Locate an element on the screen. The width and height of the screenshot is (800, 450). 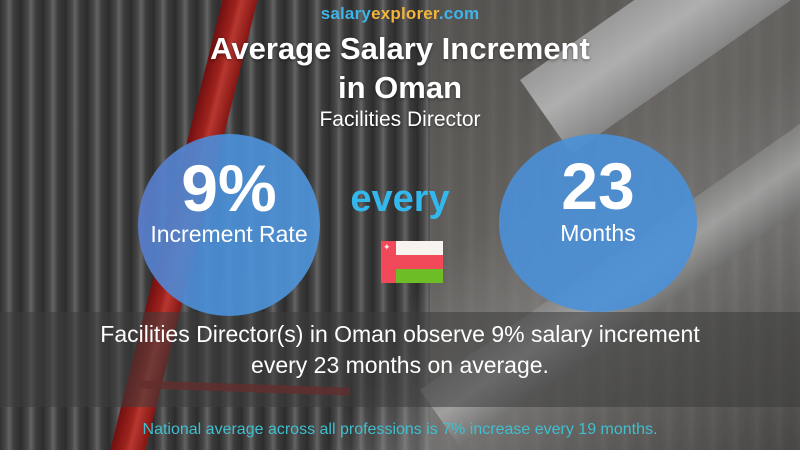
flag-green-stripe is located at coordinates (419, 276).